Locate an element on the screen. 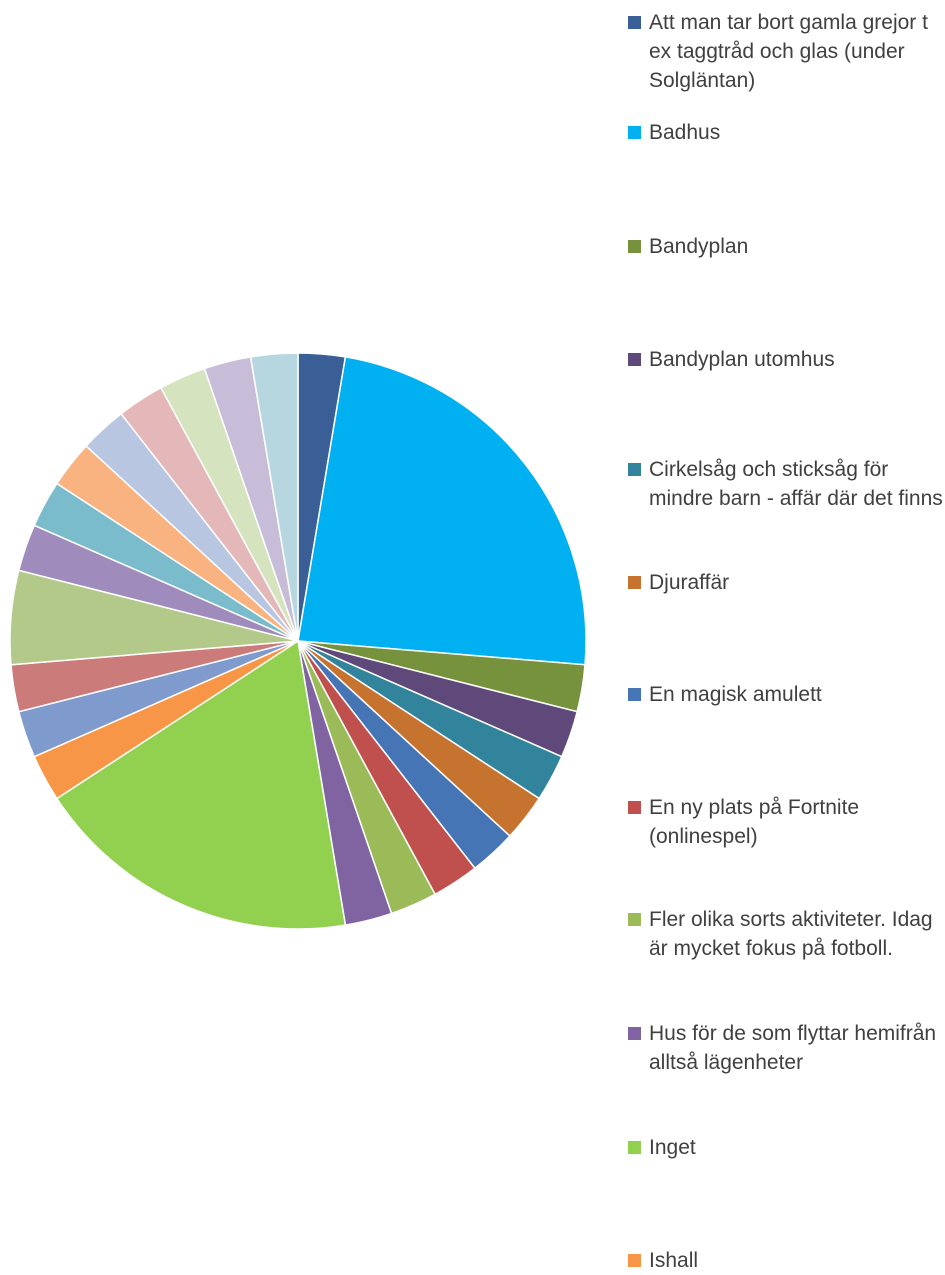 This screenshot has width=945, height=1275. legend-label-1: Badhus is located at coordinates (685, 132).